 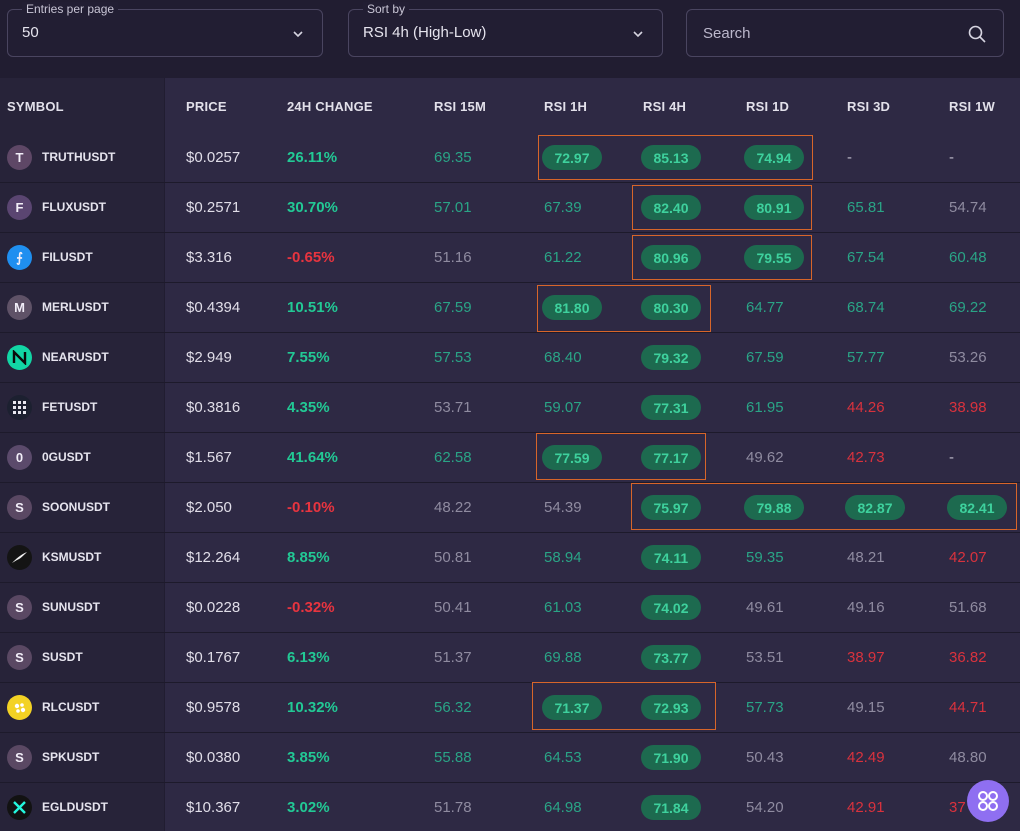 What do you see at coordinates (75, 357) in the screenshot?
I see `symbol-name: NEARUSDT` at bounding box center [75, 357].